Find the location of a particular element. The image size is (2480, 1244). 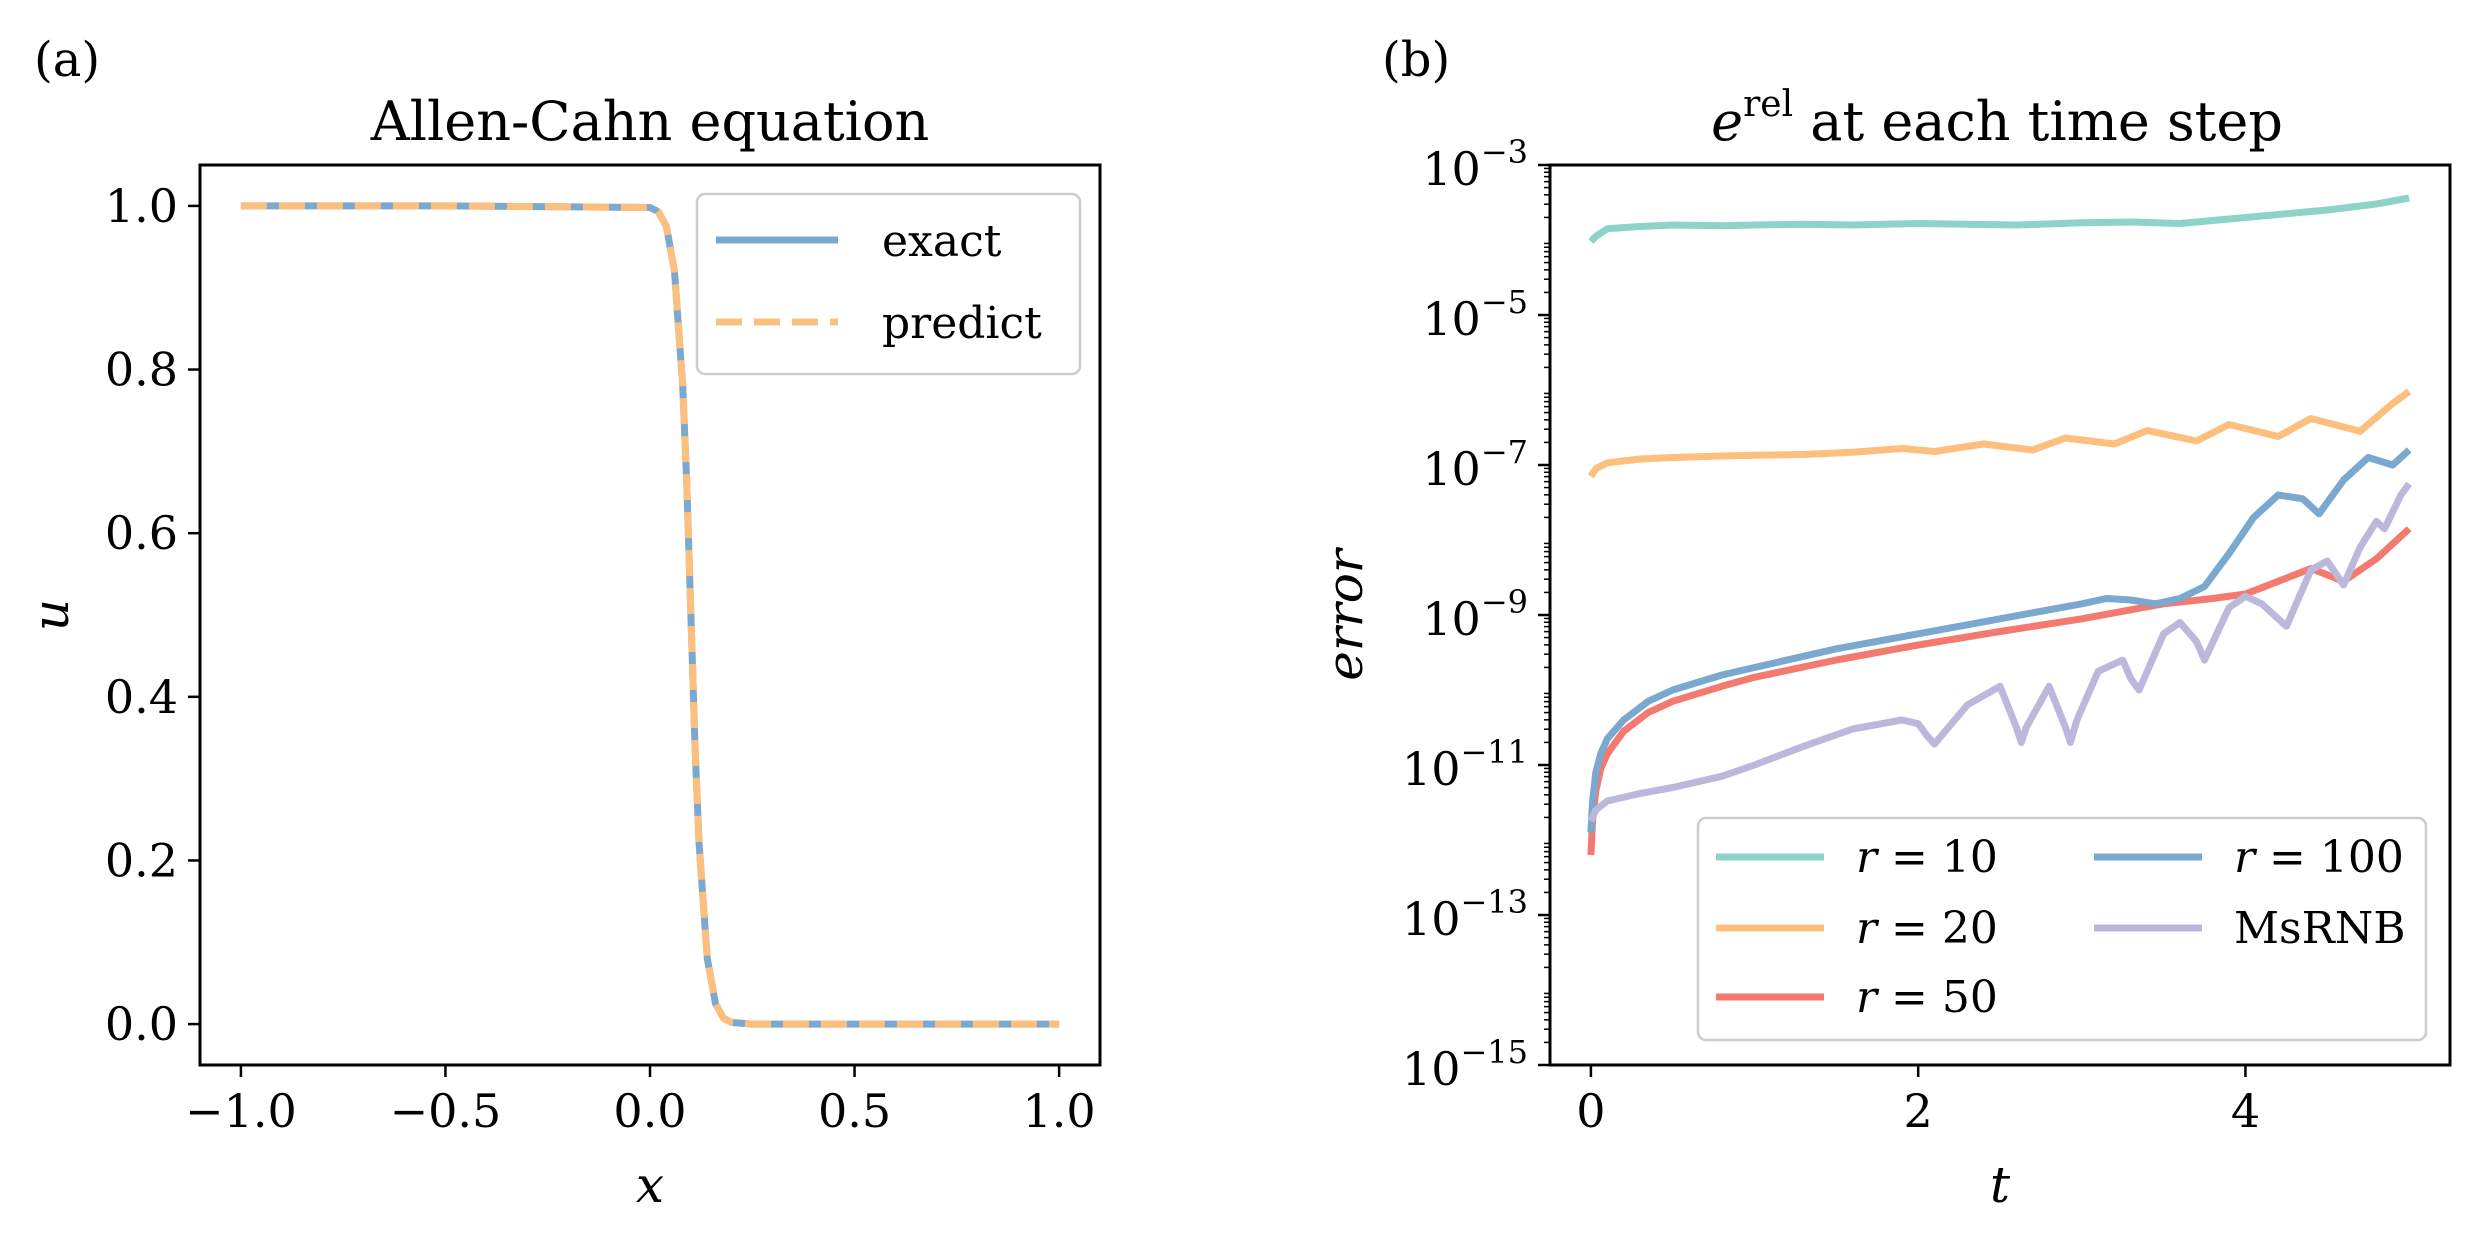

chart-b-title-sup: rel is located at coordinates (1768, 104).